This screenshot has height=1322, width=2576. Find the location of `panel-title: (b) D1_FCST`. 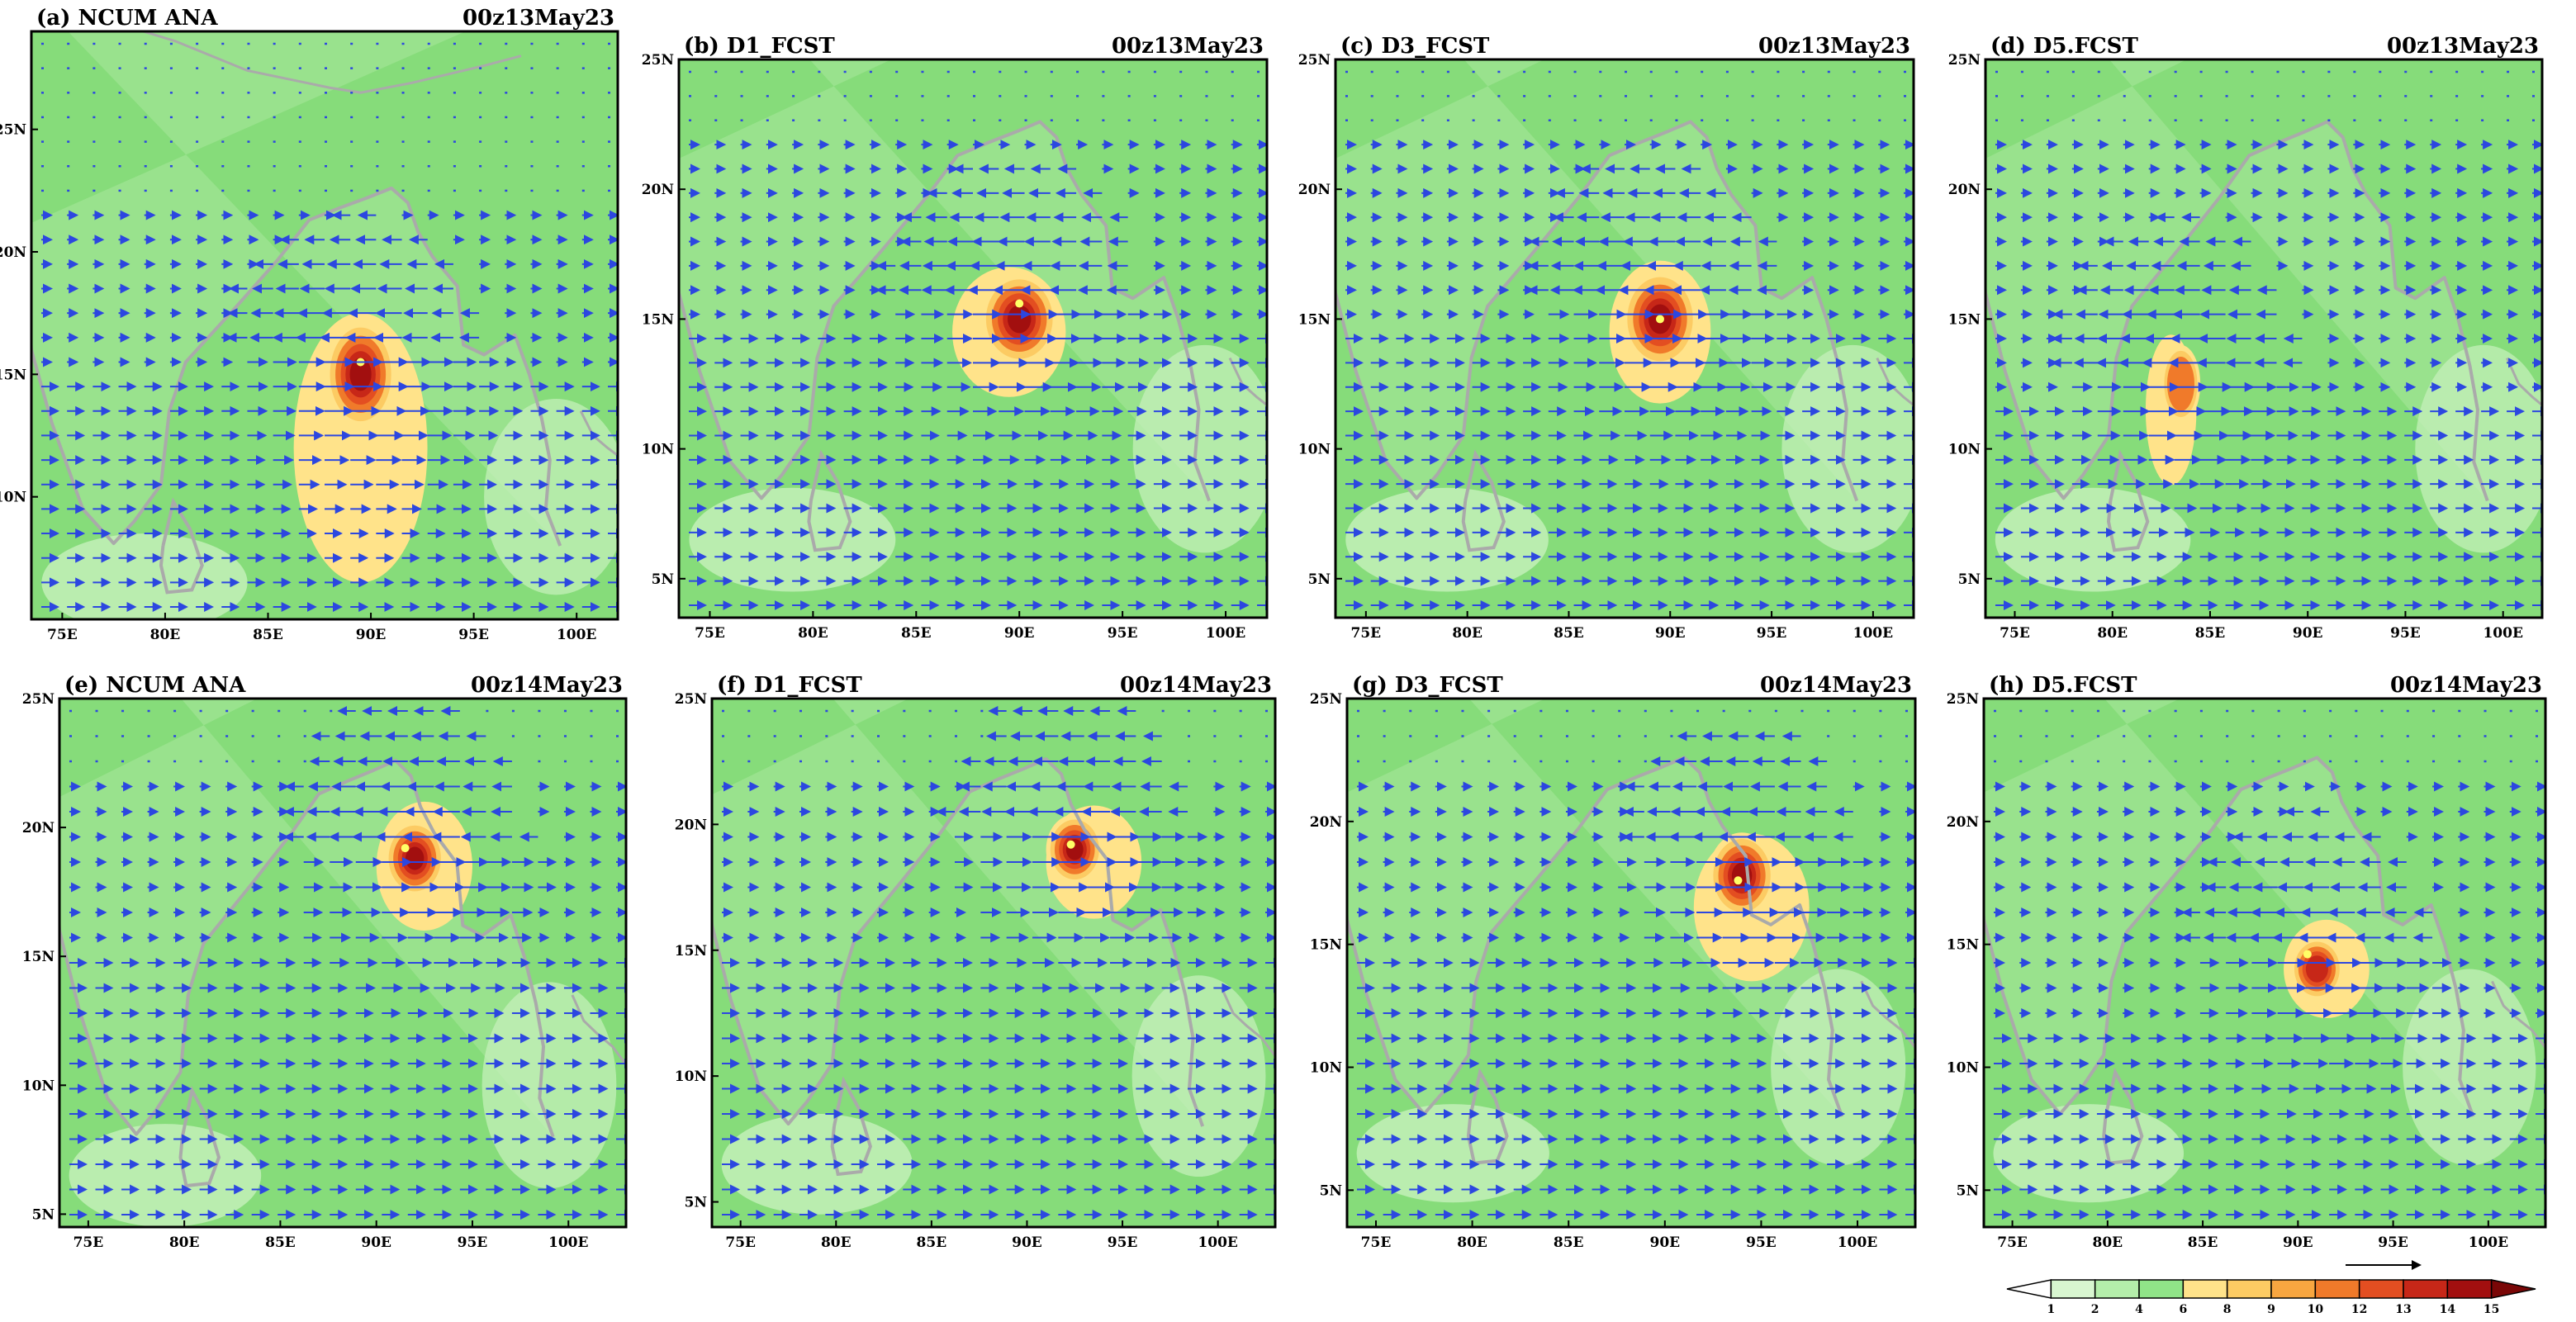

panel-title: (b) D1_FCST is located at coordinates (759, 46).